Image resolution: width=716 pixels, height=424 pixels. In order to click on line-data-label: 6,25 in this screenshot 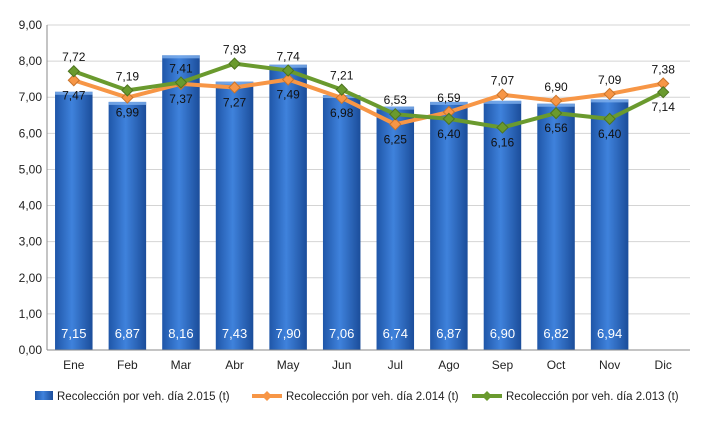, I will do `click(396, 139)`.